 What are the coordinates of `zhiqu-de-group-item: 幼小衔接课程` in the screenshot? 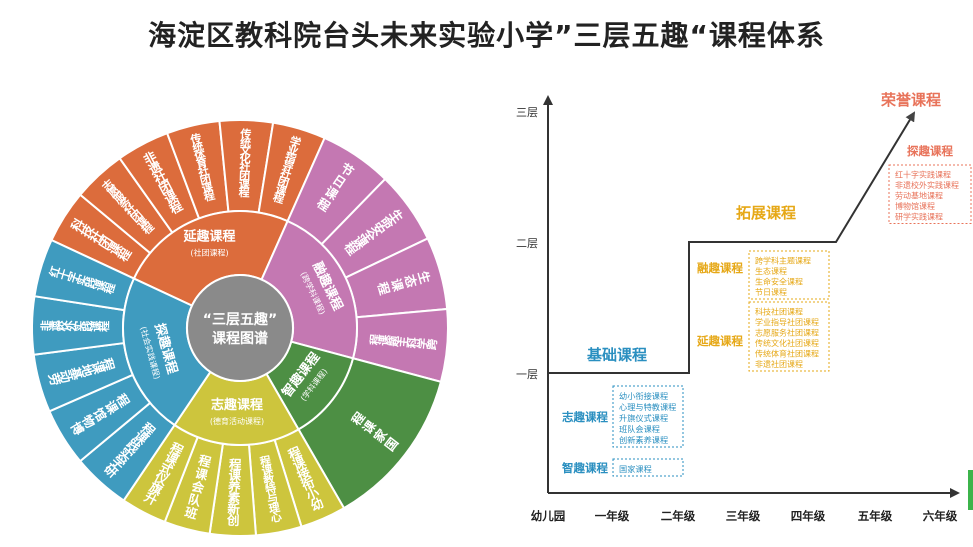 It's located at (643, 396).